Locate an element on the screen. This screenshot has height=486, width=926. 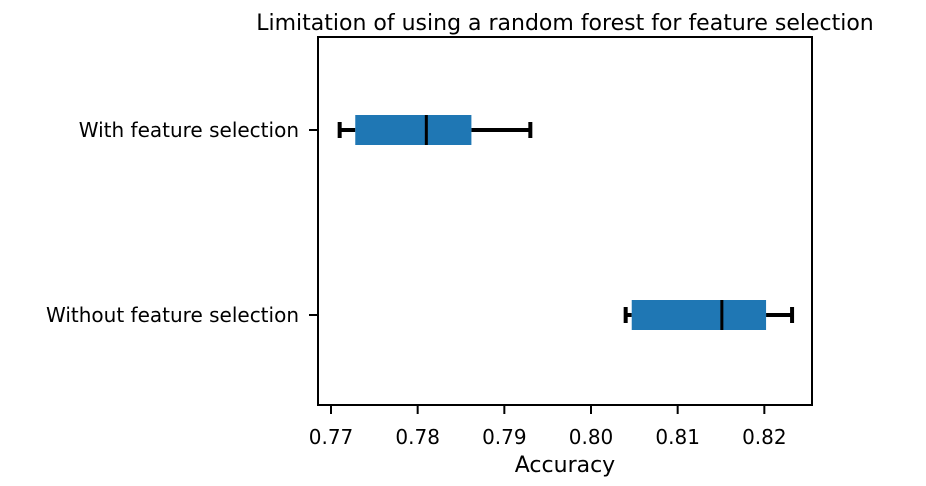
x-tick-label: 0.79 is located at coordinates (504, 437).